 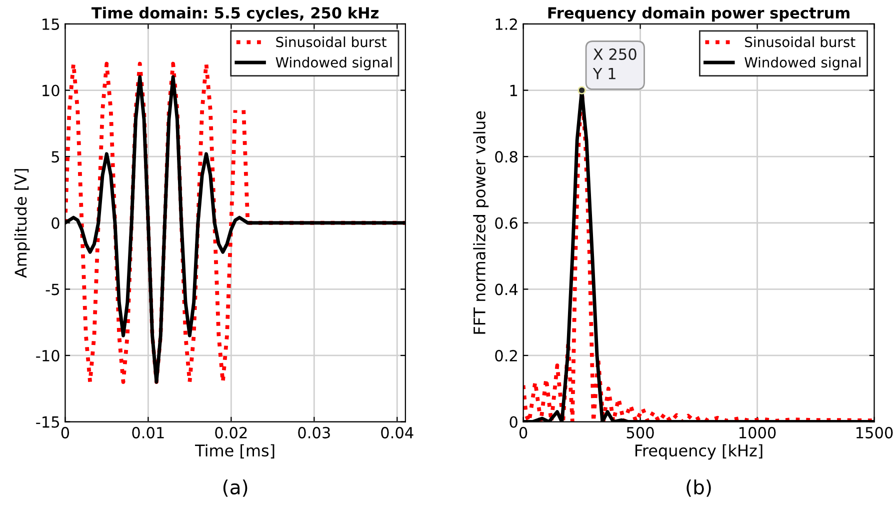 I want to click on y-tick-label: -10, so click(x=48, y=356).